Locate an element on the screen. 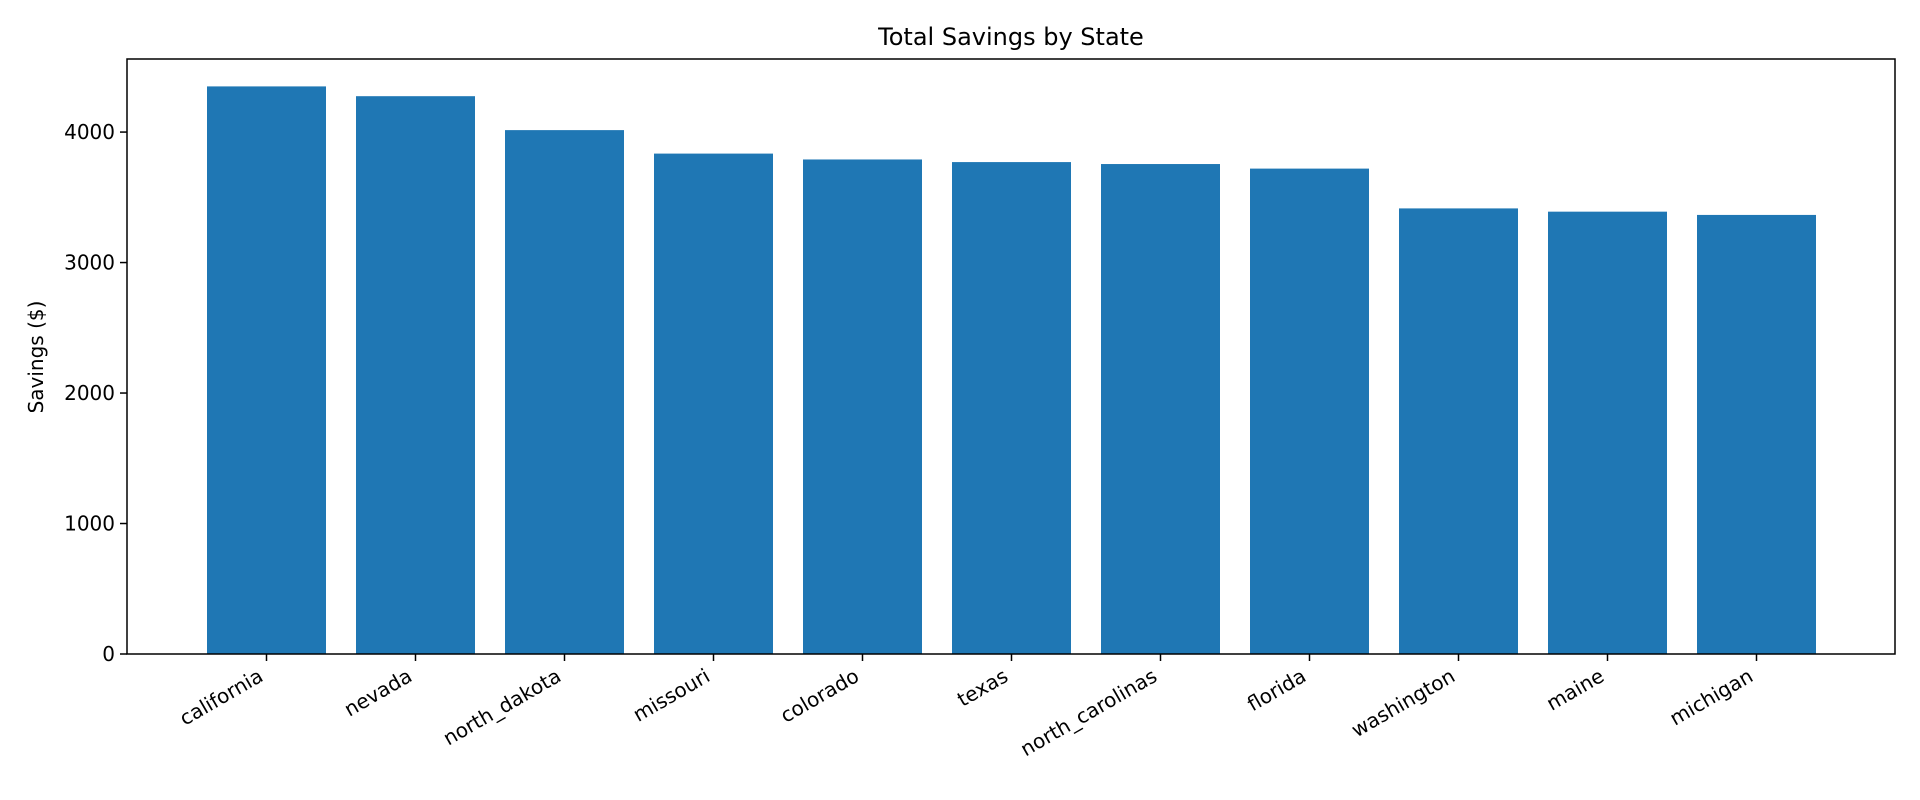  bar-missouri is located at coordinates (713, 403).